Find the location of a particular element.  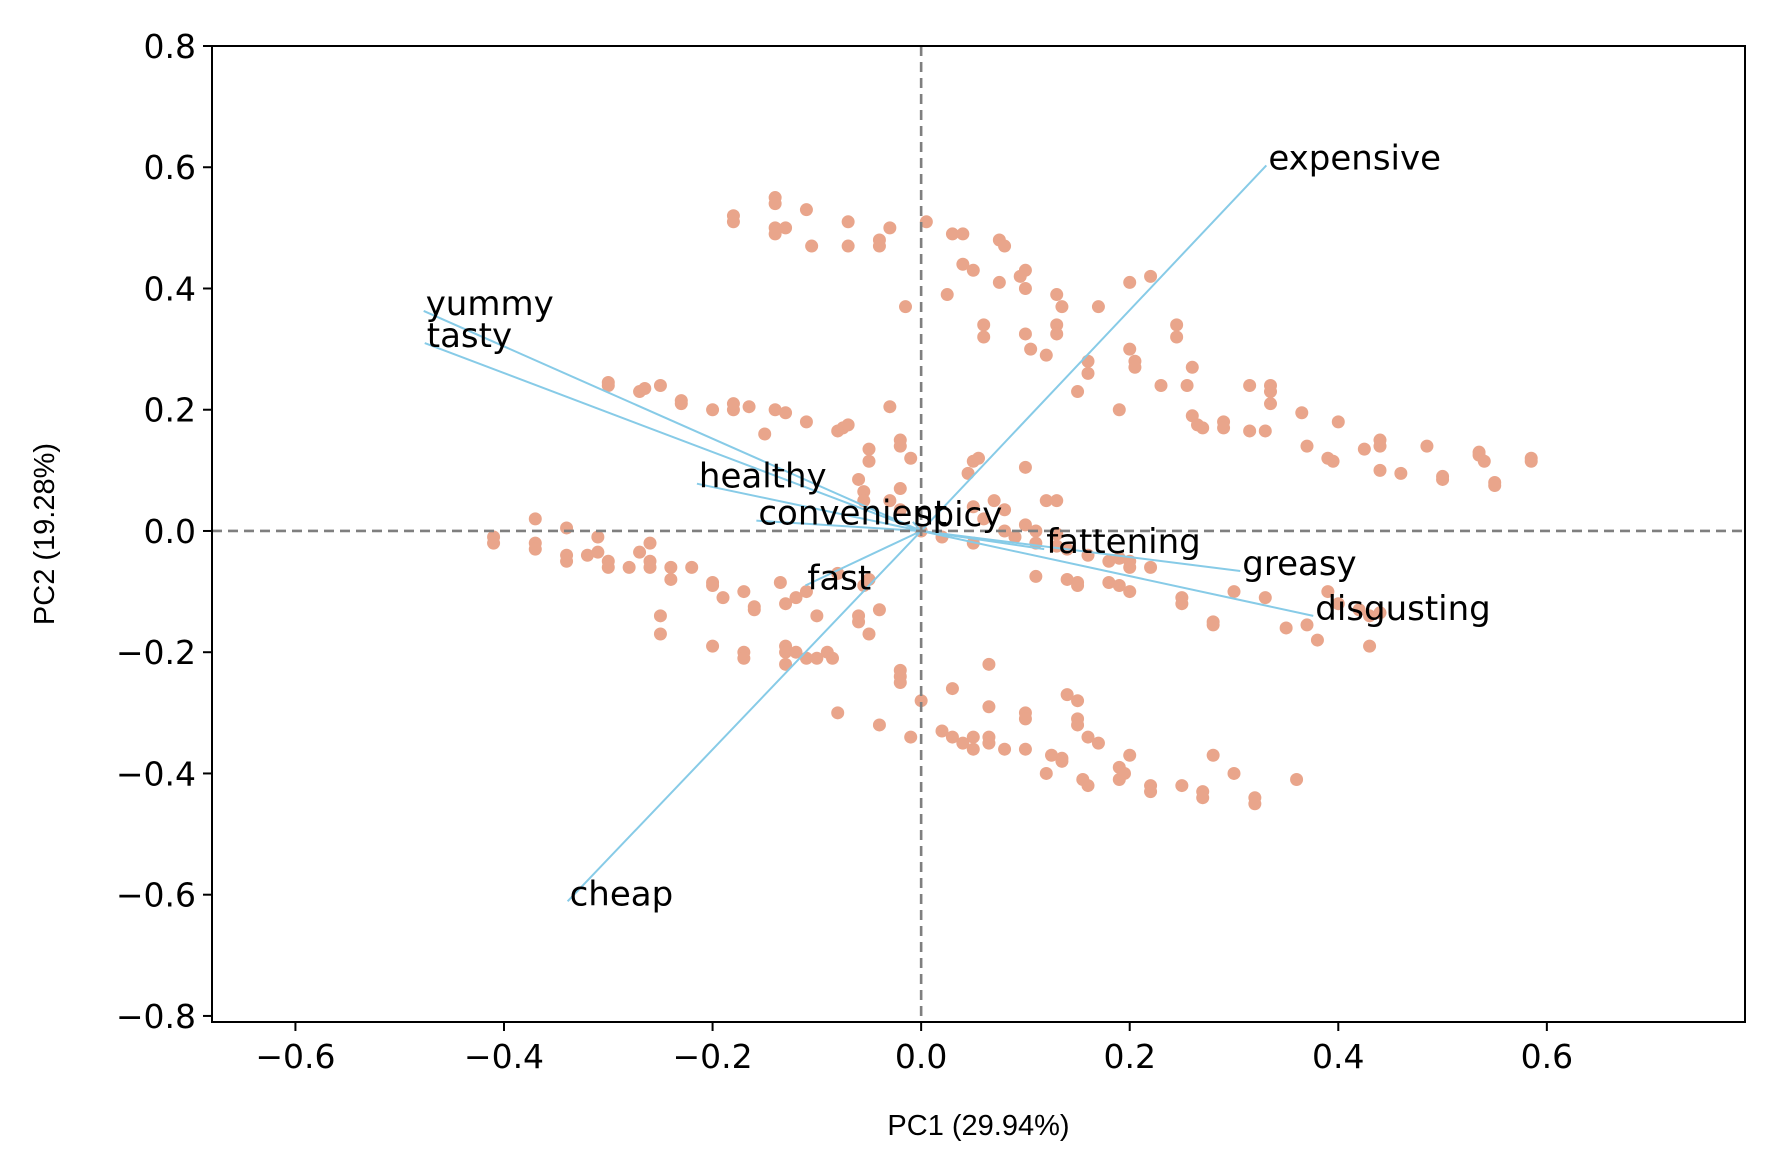

y-tick-label: 0.6 is located at coordinates (170, 167).